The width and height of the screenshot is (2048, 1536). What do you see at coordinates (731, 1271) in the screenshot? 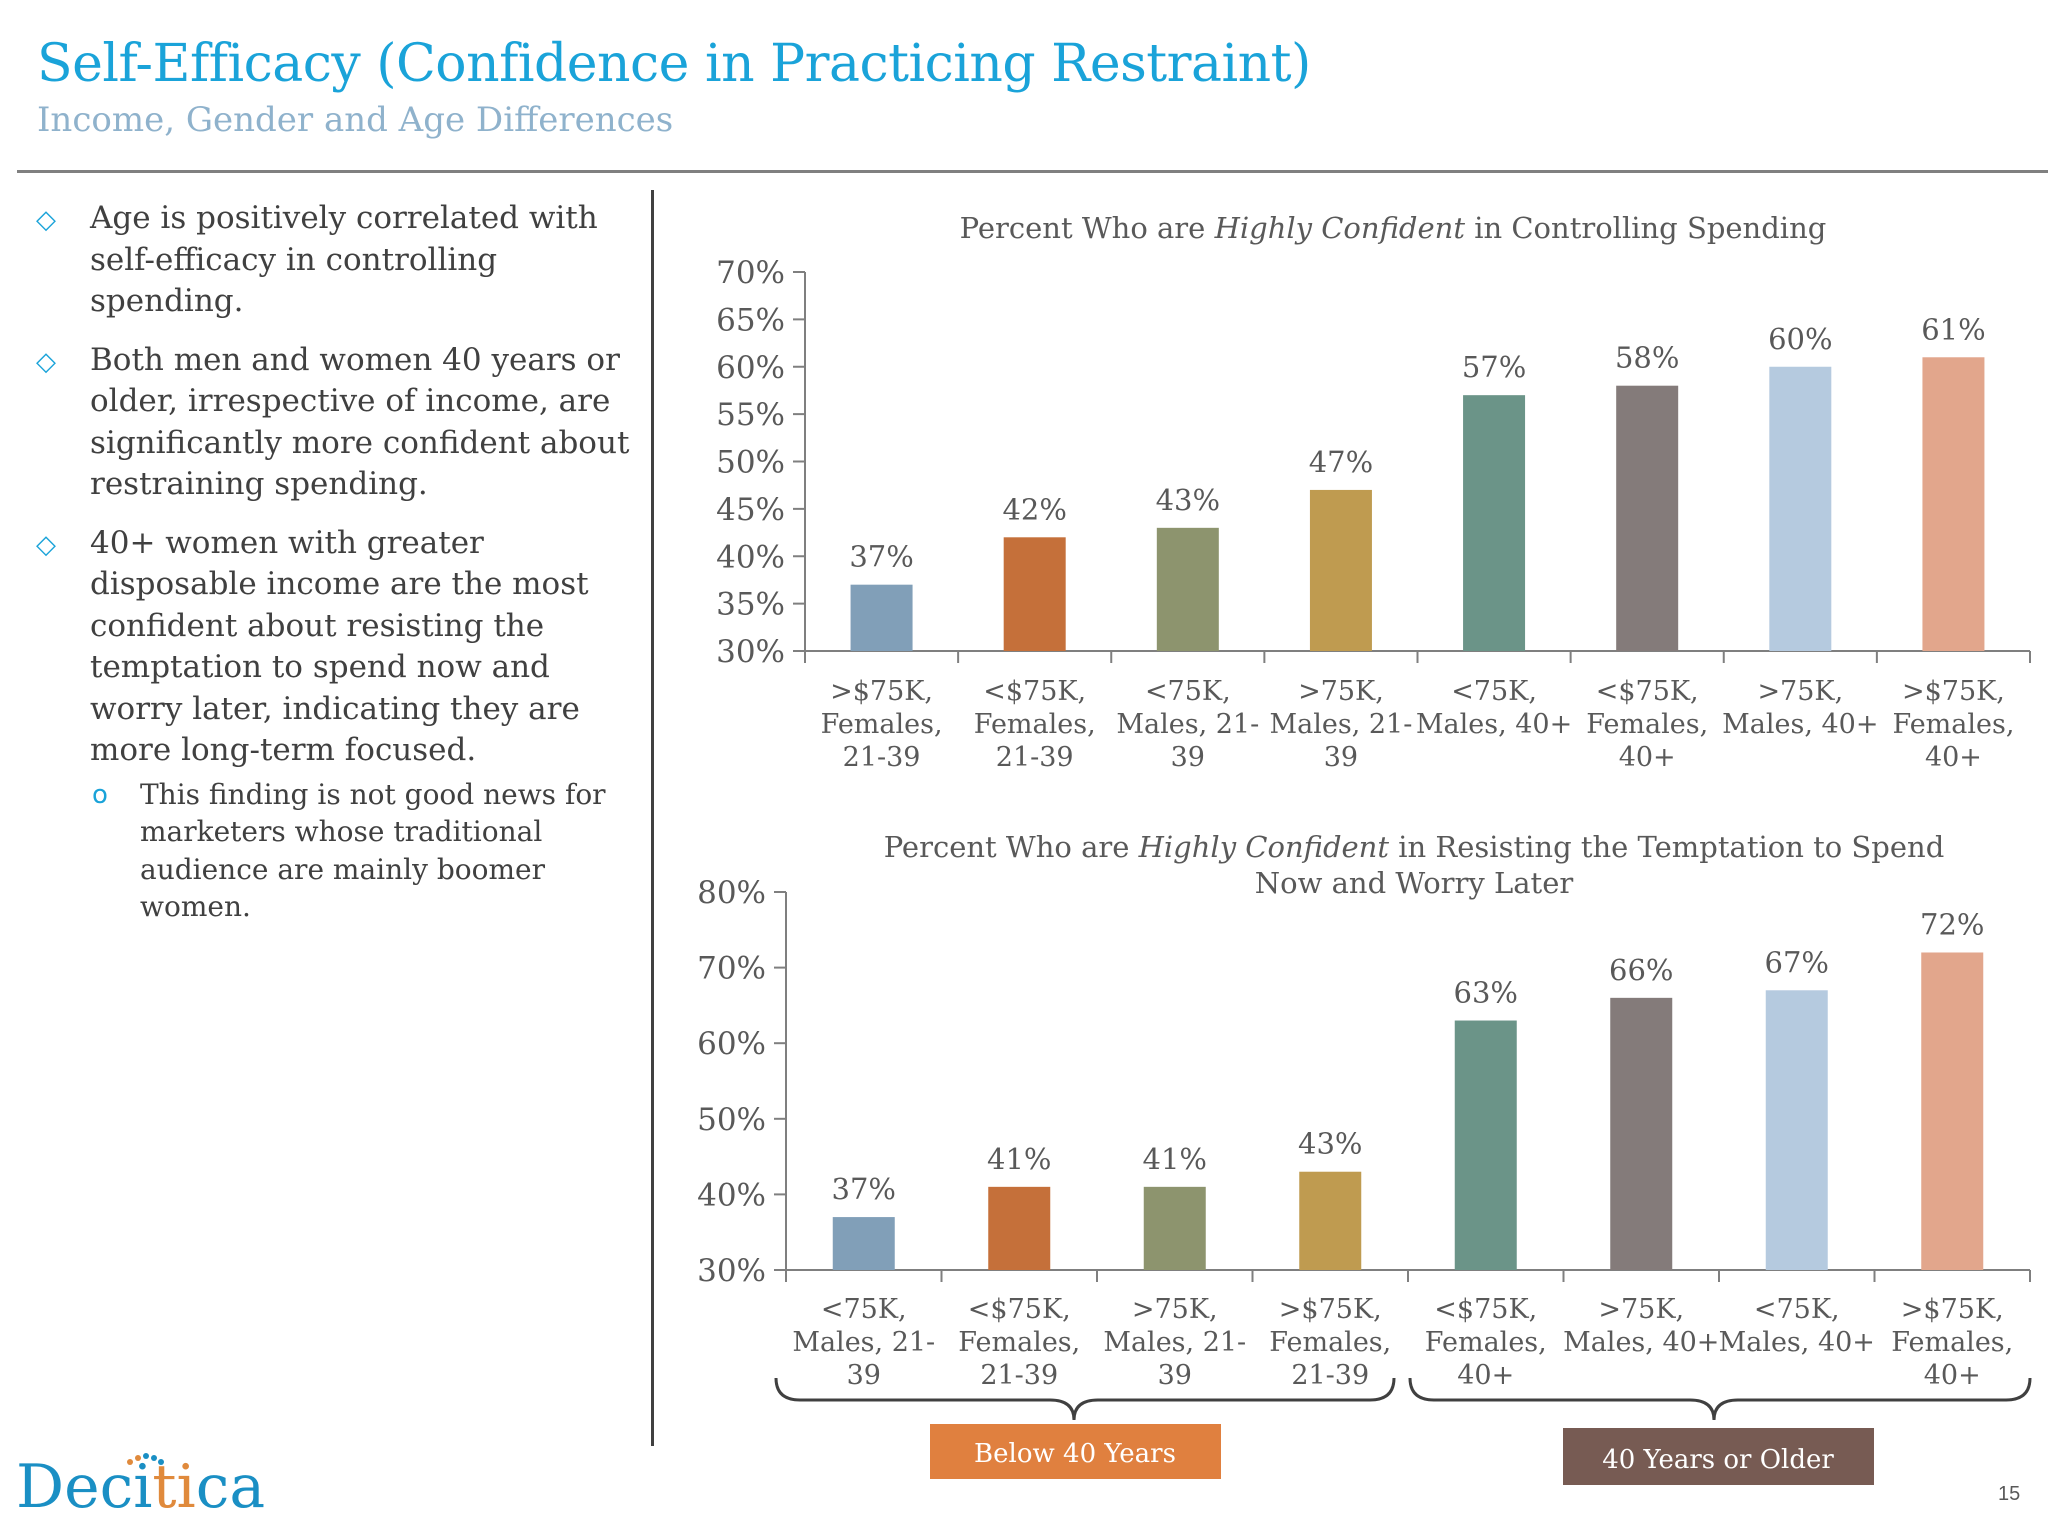
I see `y-tick-label: 30%` at bounding box center [731, 1271].